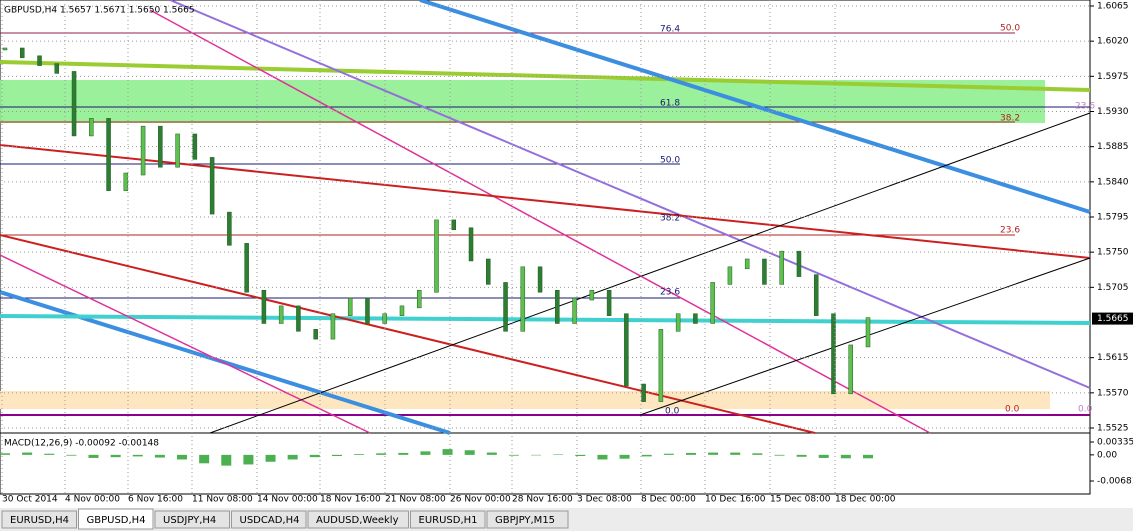  I want to click on tab-label: GBPJPY,M15, so click(525, 520).